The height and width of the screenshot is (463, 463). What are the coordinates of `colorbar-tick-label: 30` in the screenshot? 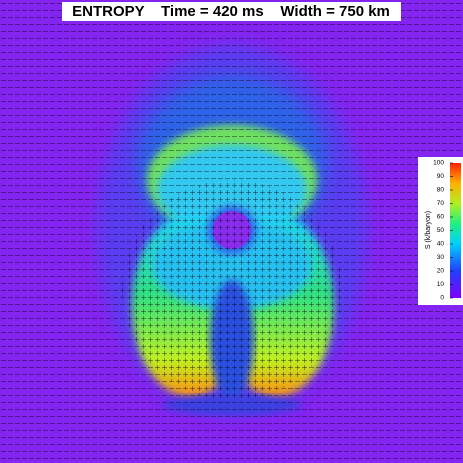 It's located at (441, 257).